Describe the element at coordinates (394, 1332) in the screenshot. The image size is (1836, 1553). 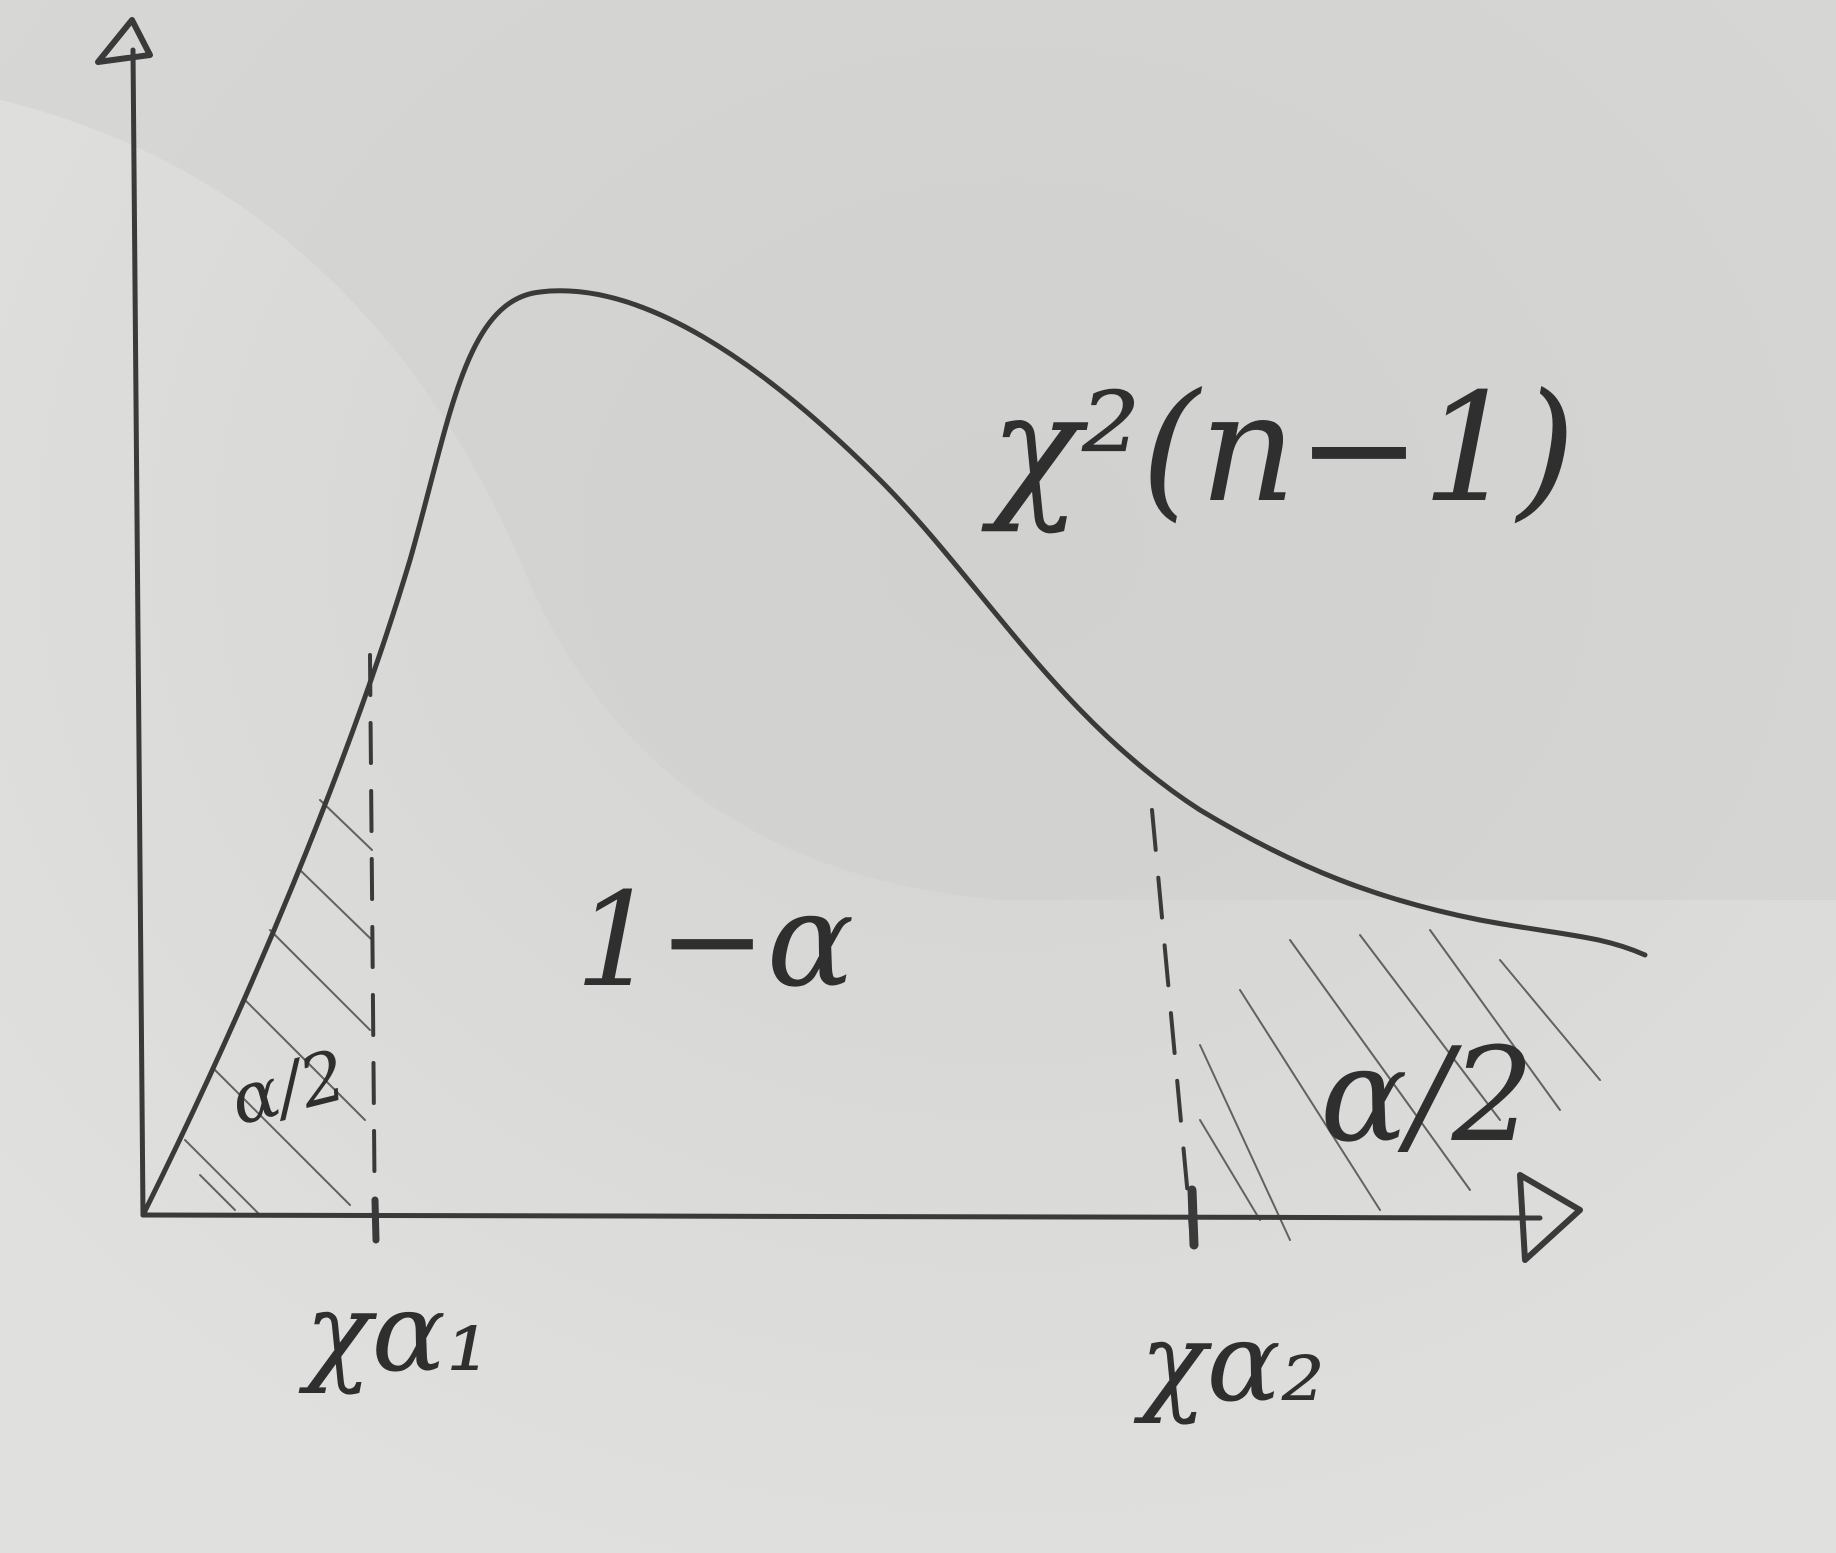
I see `left-quantile-label: χα₁` at that location.